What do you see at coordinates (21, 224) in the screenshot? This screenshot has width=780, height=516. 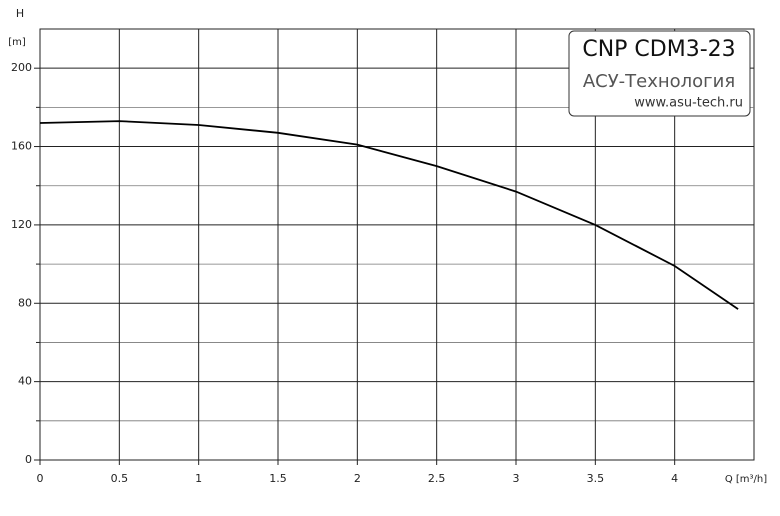 I see `y-tick-label: 120` at bounding box center [21, 224].